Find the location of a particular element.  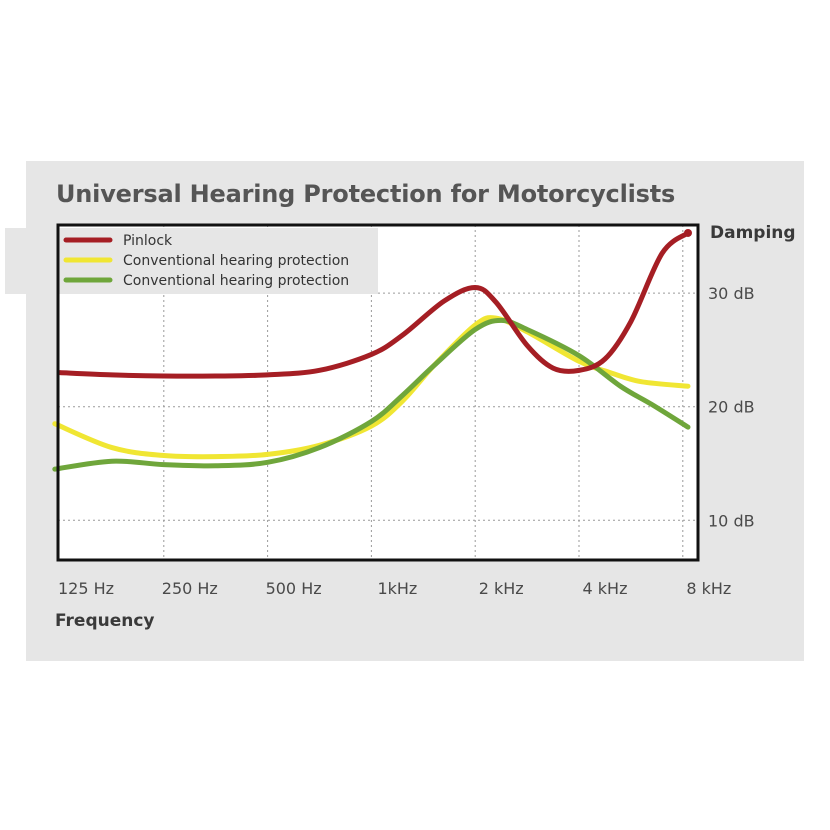

x-tick-label: 2 kHz is located at coordinates (501, 588).